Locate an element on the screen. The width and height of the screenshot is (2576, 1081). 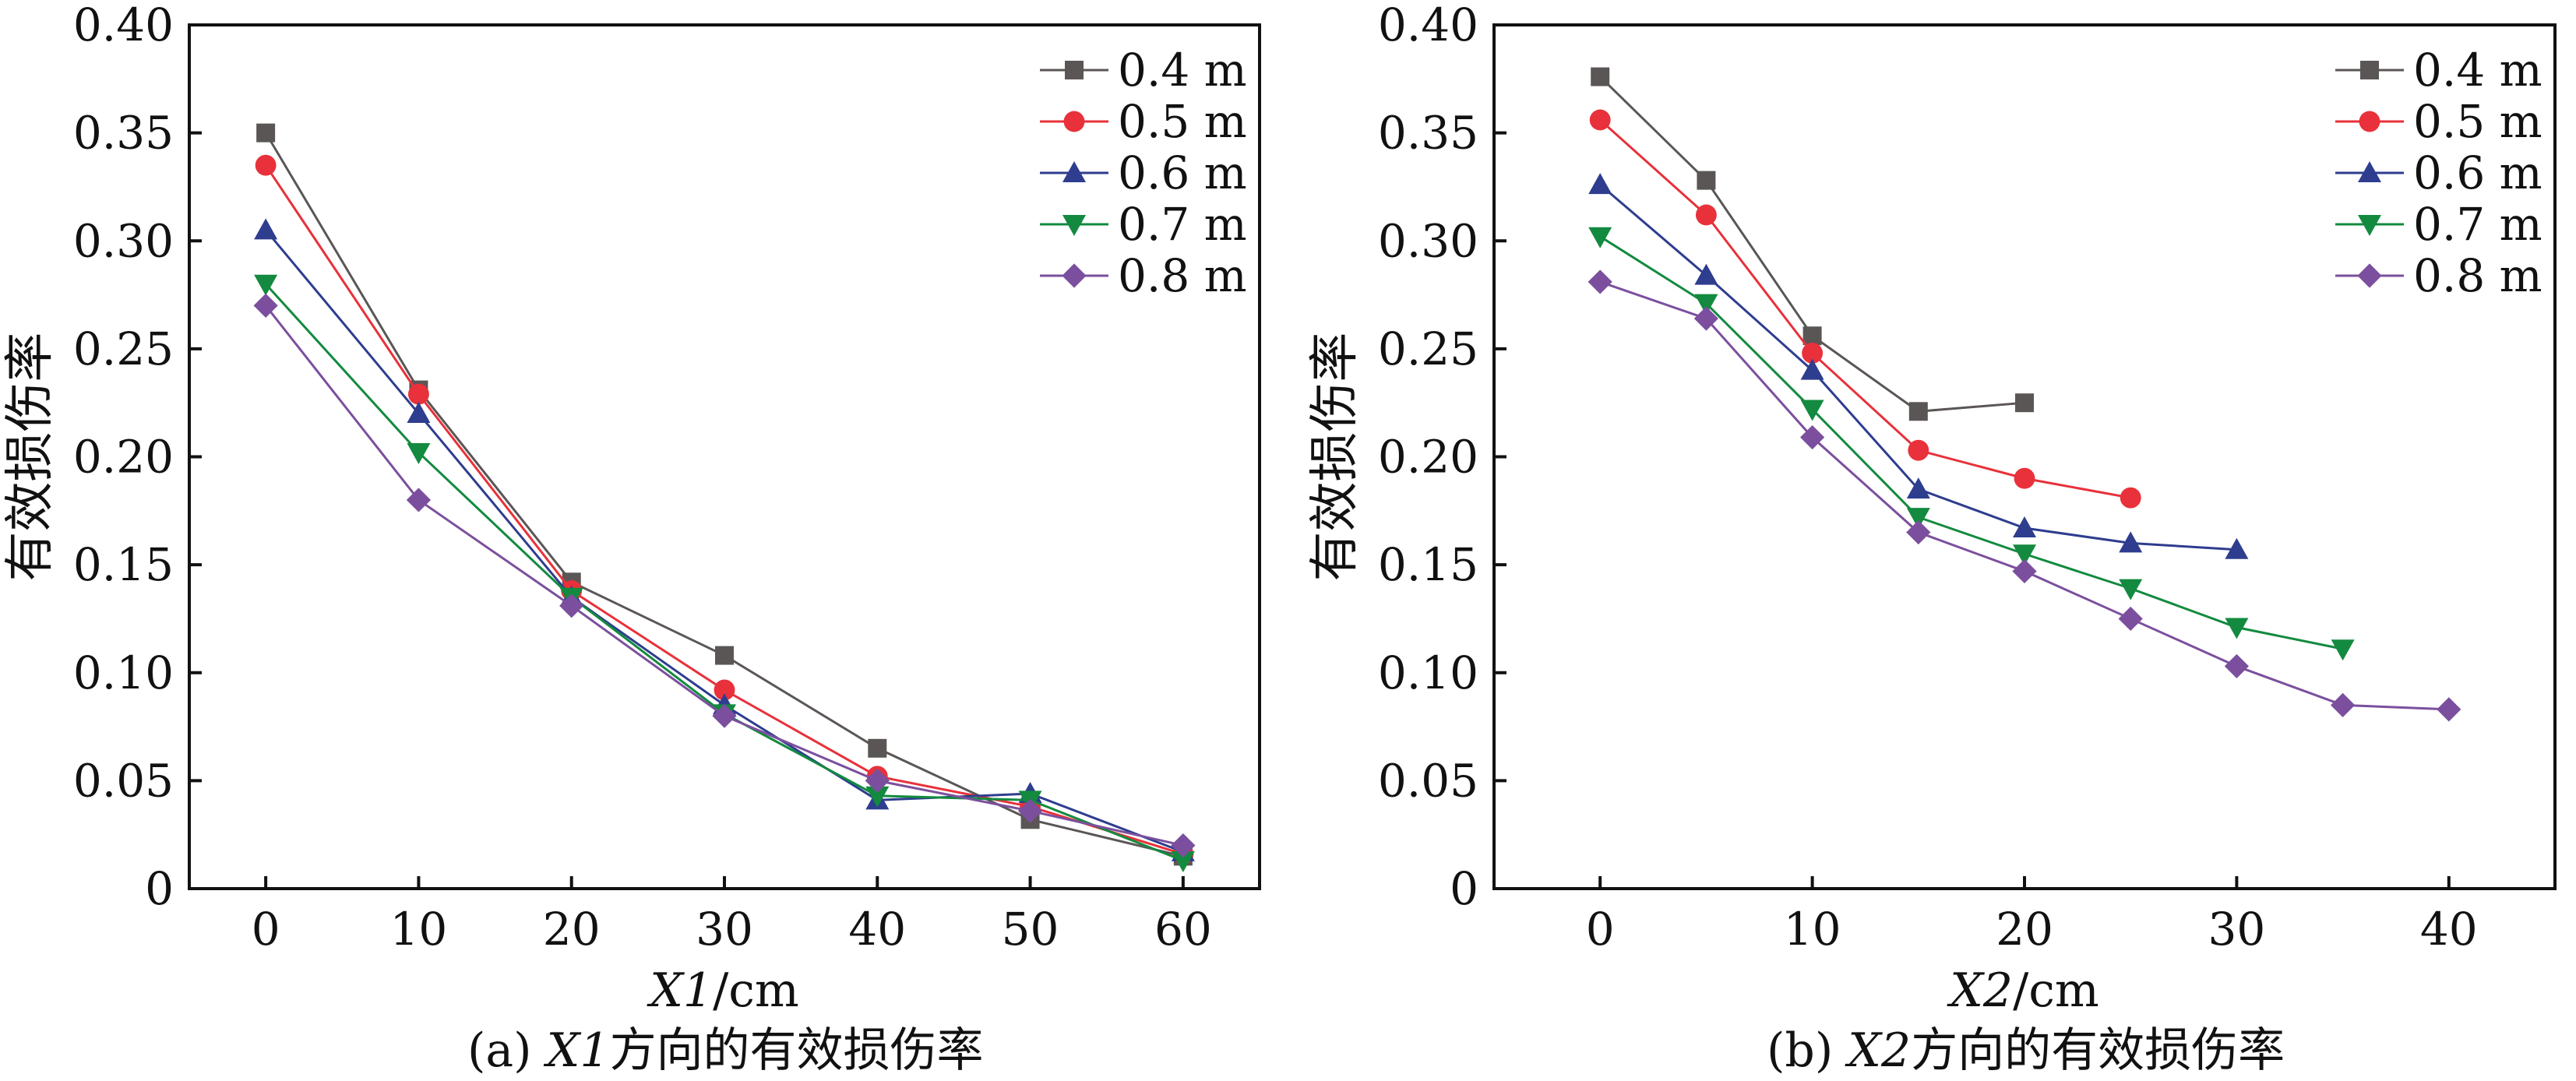
caption-b-prefix: (b) is located at coordinates (1808, 1050).